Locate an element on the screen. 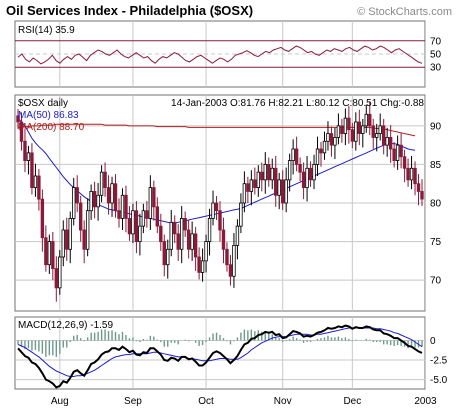 The image size is (460, 419). macd-line is located at coordinates (220, 356).